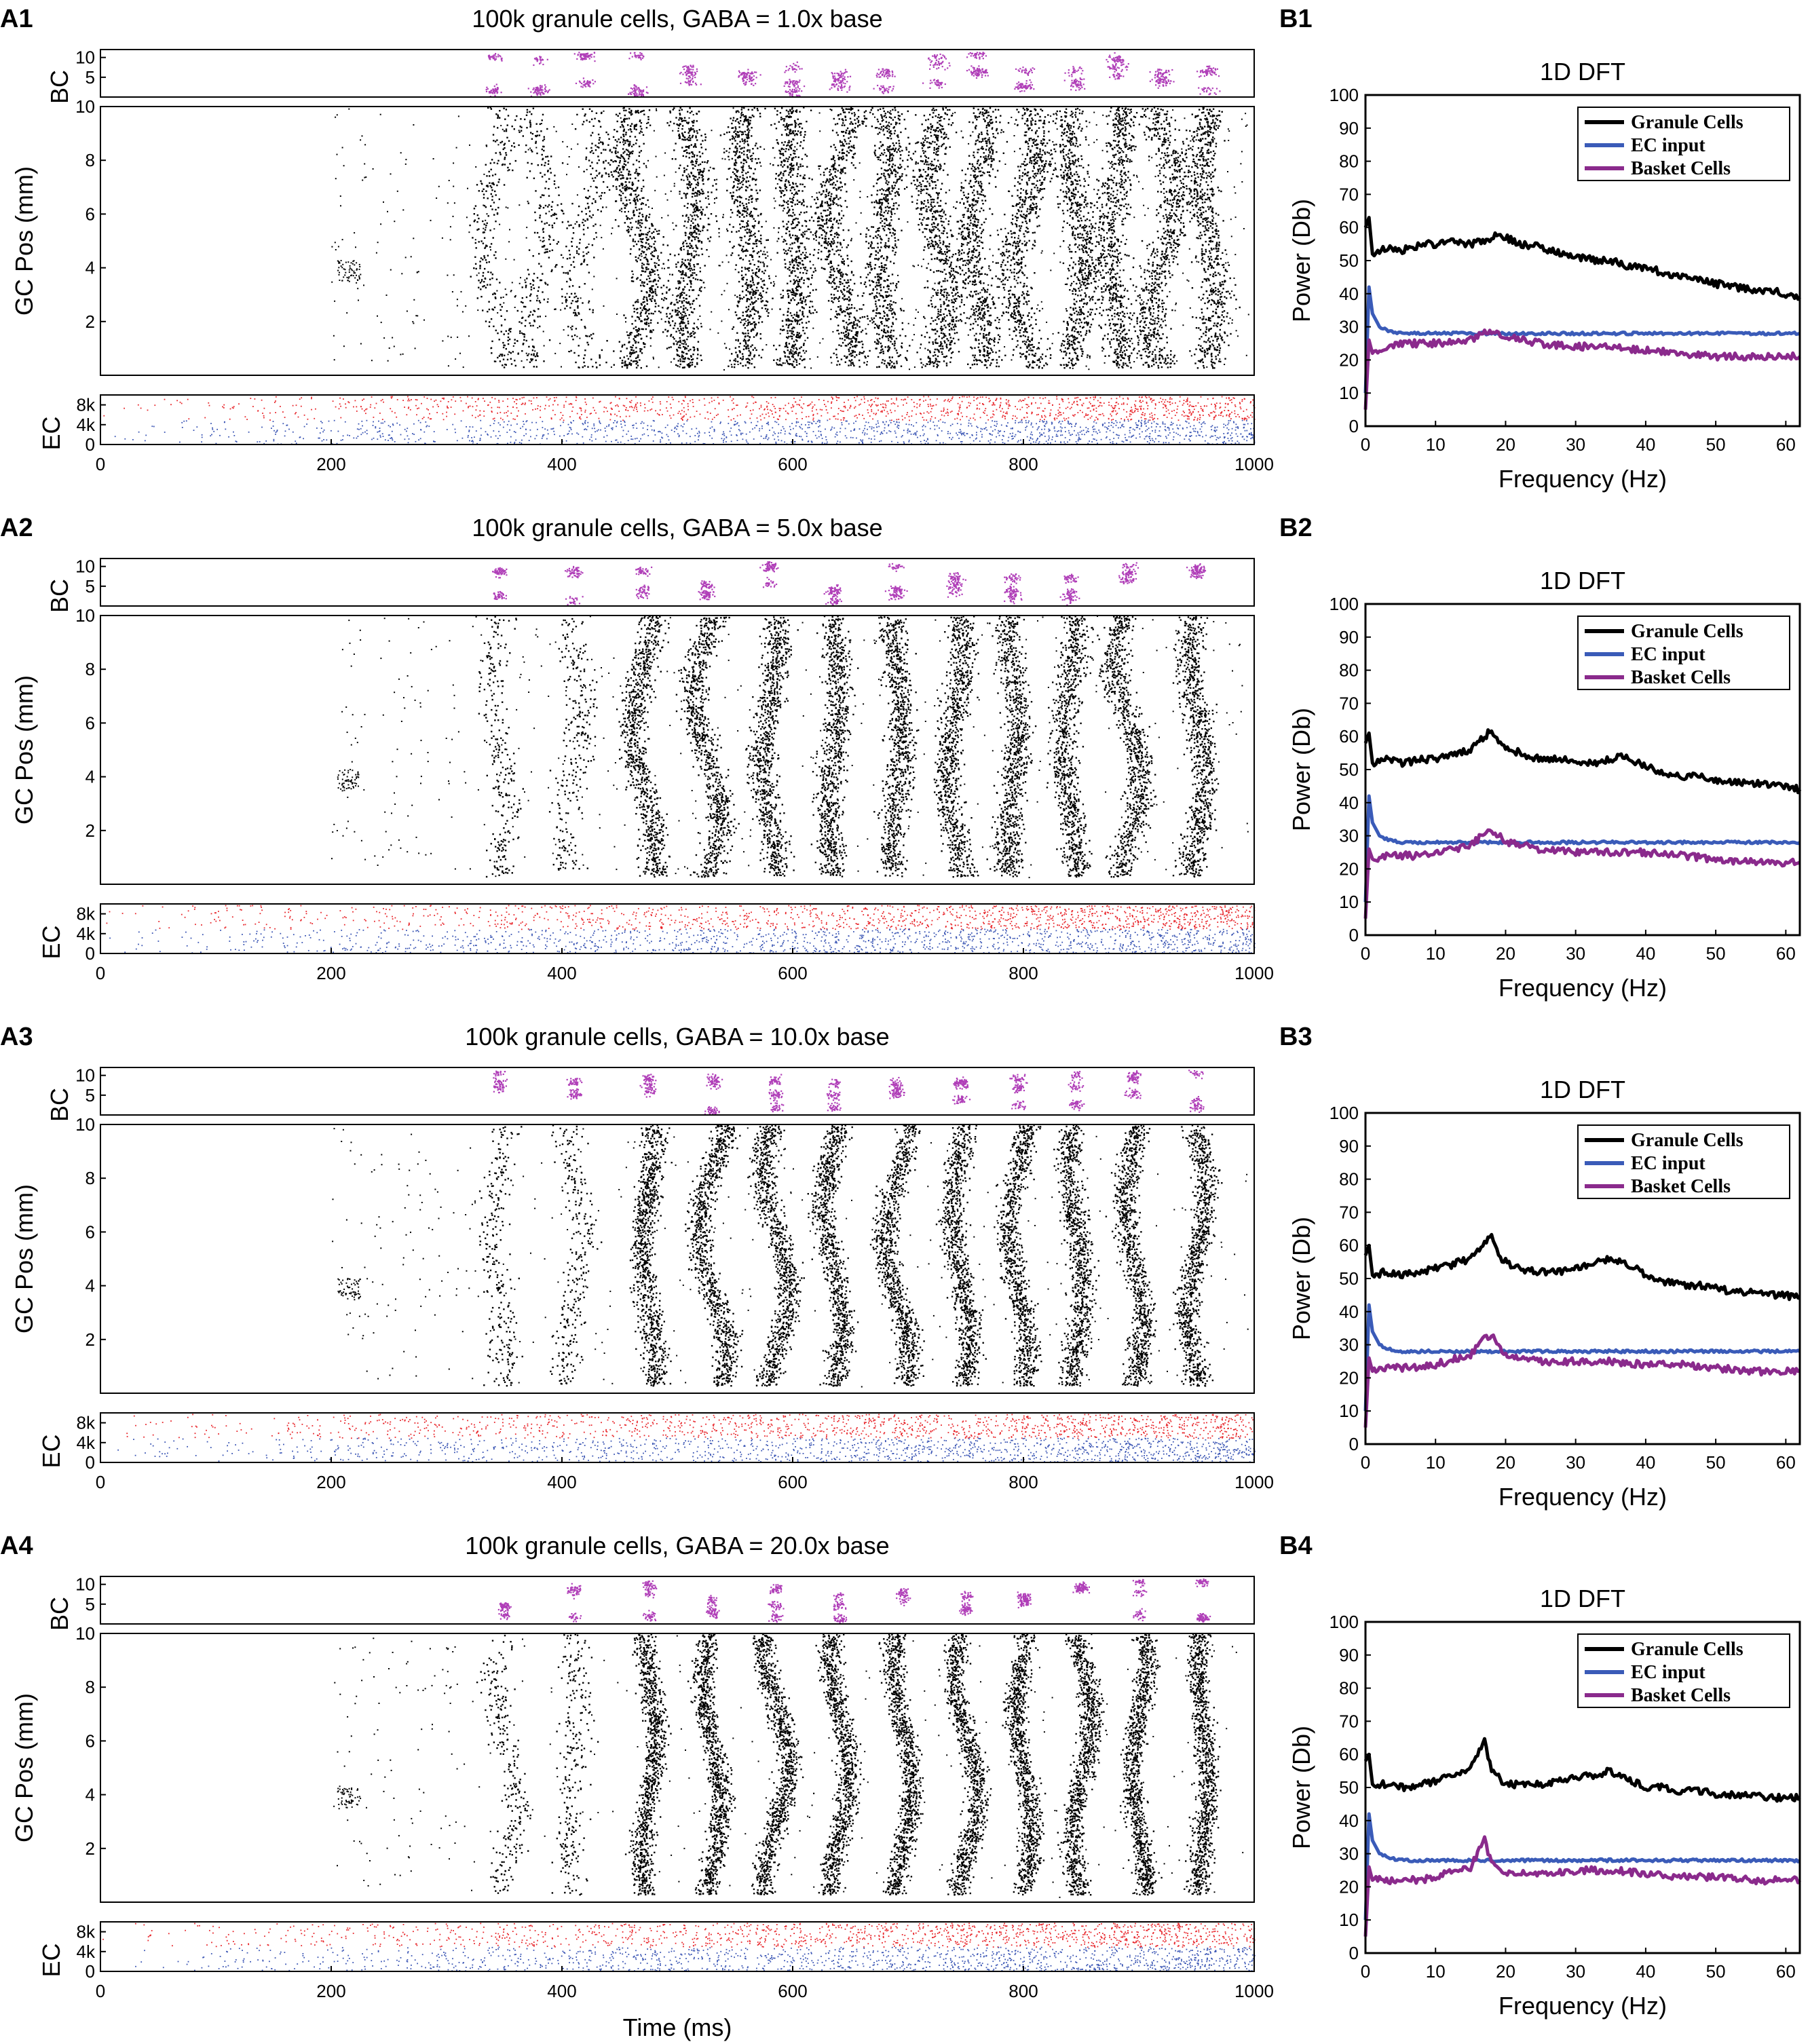  What do you see at coordinates (1296, 1546) in the screenshot?
I see `panel-label: B4` at bounding box center [1296, 1546].